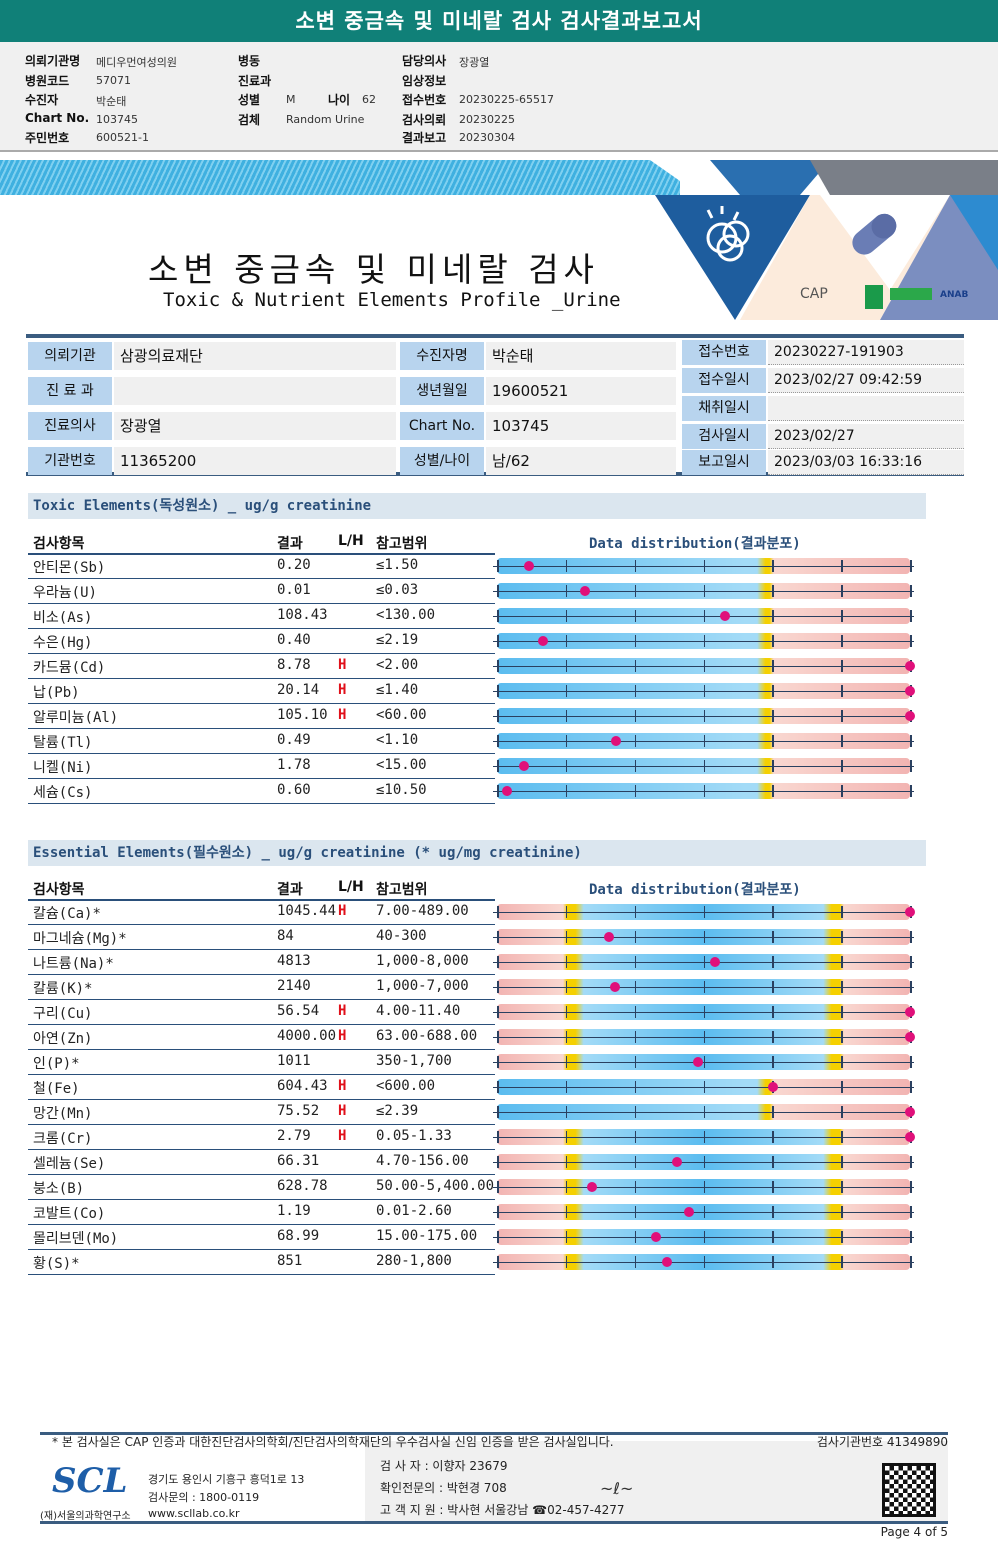 This screenshot has width=998, height=1564. Describe the element at coordinates (261, 900) in the screenshot. I see `header-divider` at that location.